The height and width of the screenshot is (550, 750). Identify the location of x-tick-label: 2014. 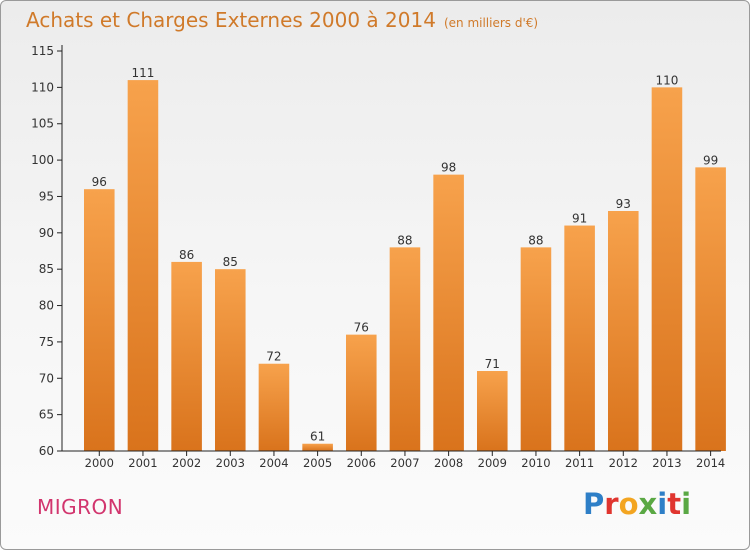
(710, 463).